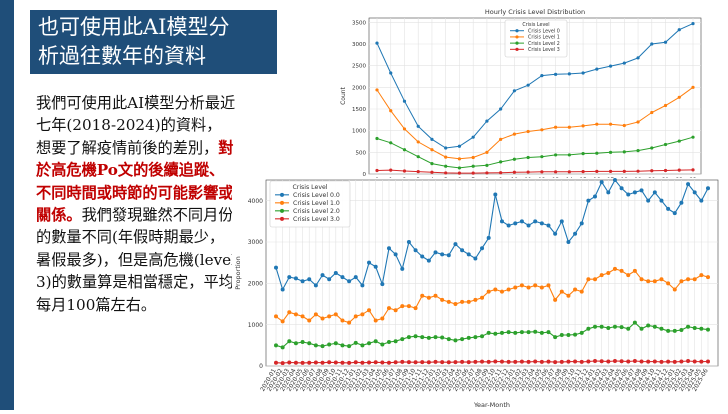 Image resolution: width=728 pixels, height=414 pixels. What do you see at coordinates (316, 211) in the screenshot?
I see `undefined-legend-label: Crisis Level 2.0` at bounding box center [316, 211].